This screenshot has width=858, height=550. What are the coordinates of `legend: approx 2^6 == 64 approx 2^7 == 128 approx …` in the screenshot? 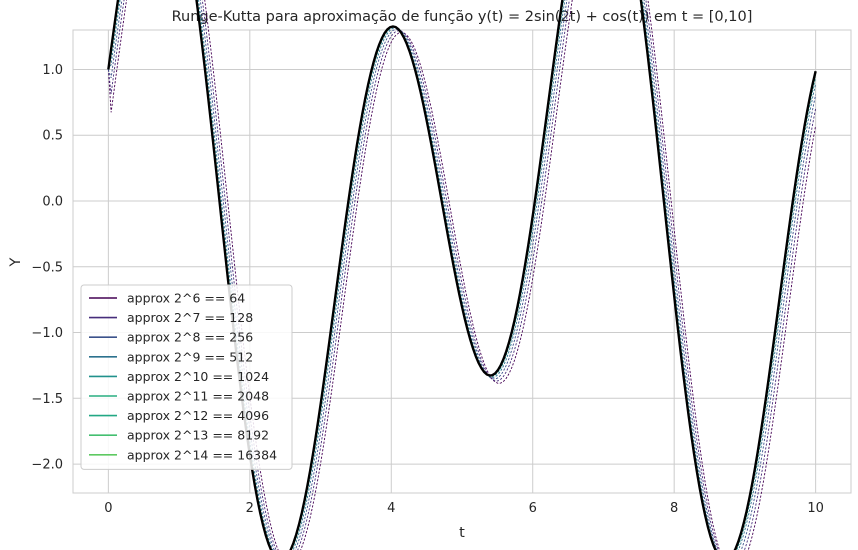 It's located at (186, 377).